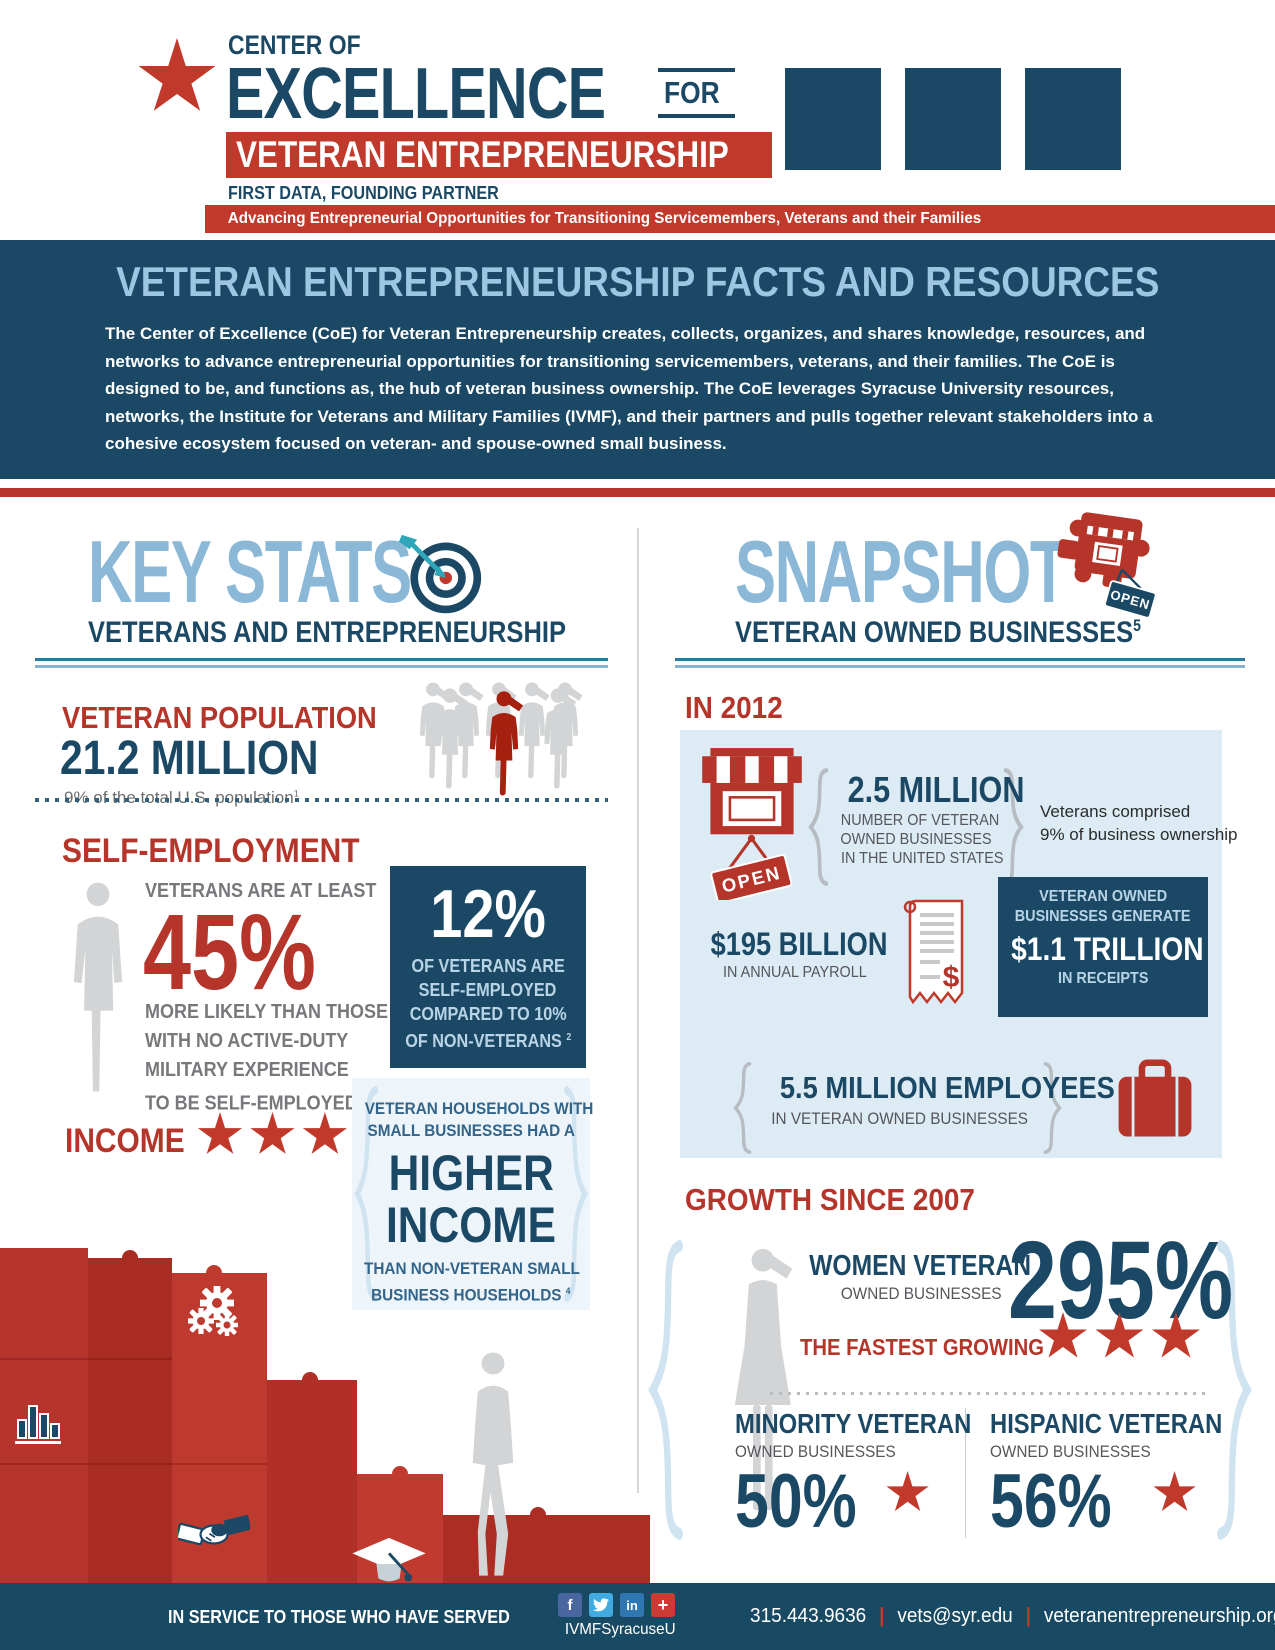 This screenshot has width=1275, height=1650. What do you see at coordinates (488, 914) in the screenshot?
I see `stat-box-value: 12%` at bounding box center [488, 914].